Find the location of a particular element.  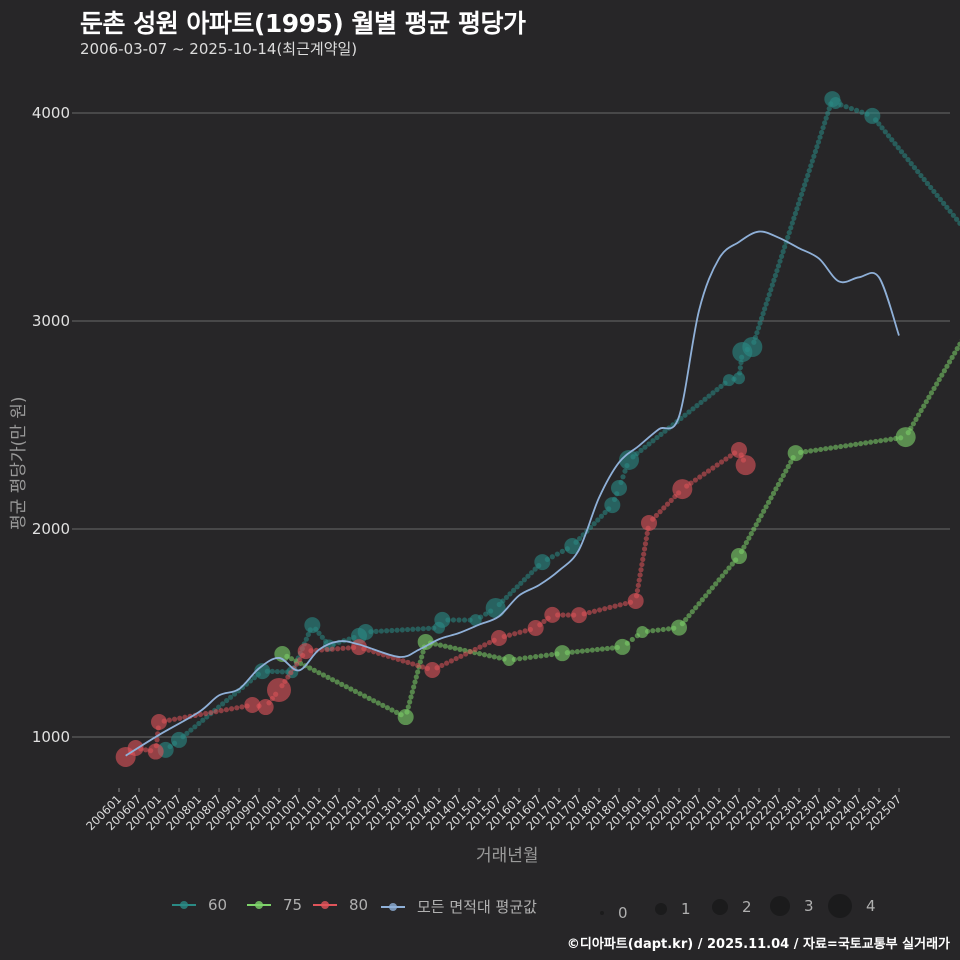

size-legend-item: 2 is located at coordinates (732, 907).